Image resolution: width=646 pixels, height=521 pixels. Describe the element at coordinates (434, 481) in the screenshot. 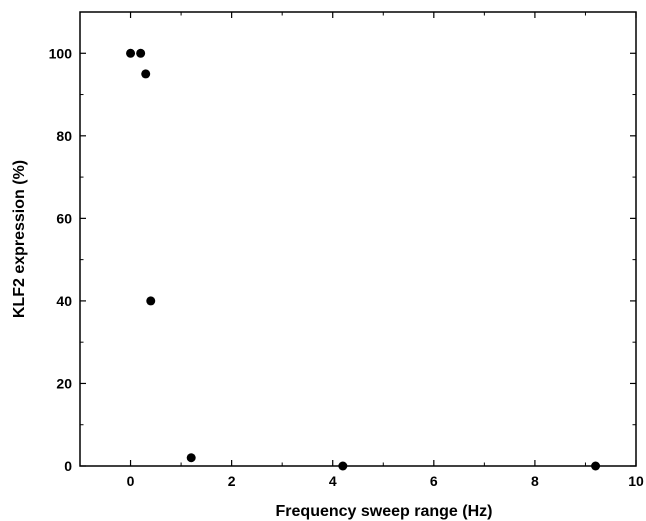

I see `x-tick-label: 6` at that location.